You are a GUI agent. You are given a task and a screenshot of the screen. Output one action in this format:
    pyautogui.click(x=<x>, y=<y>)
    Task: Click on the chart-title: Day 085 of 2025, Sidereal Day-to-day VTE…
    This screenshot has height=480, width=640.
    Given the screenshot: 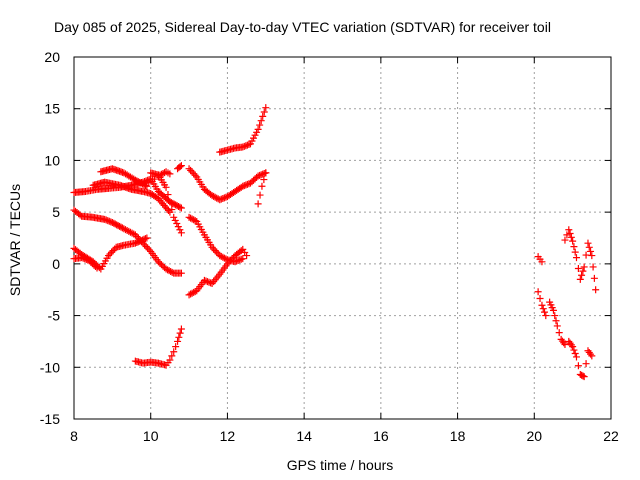 What is the action you would take?
    pyautogui.click(x=302, y=27)
    